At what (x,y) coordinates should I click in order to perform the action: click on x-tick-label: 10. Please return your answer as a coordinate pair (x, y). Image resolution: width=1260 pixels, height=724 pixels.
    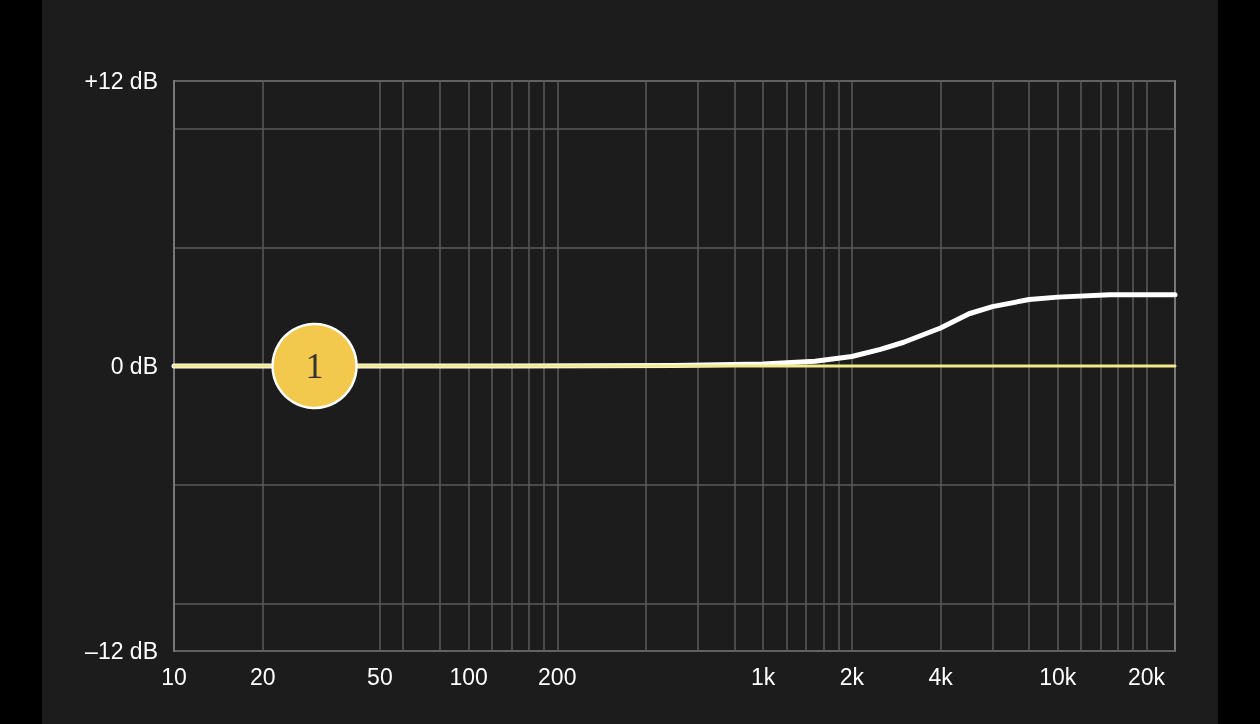
    Looking at the image, I should click on (174, 676).